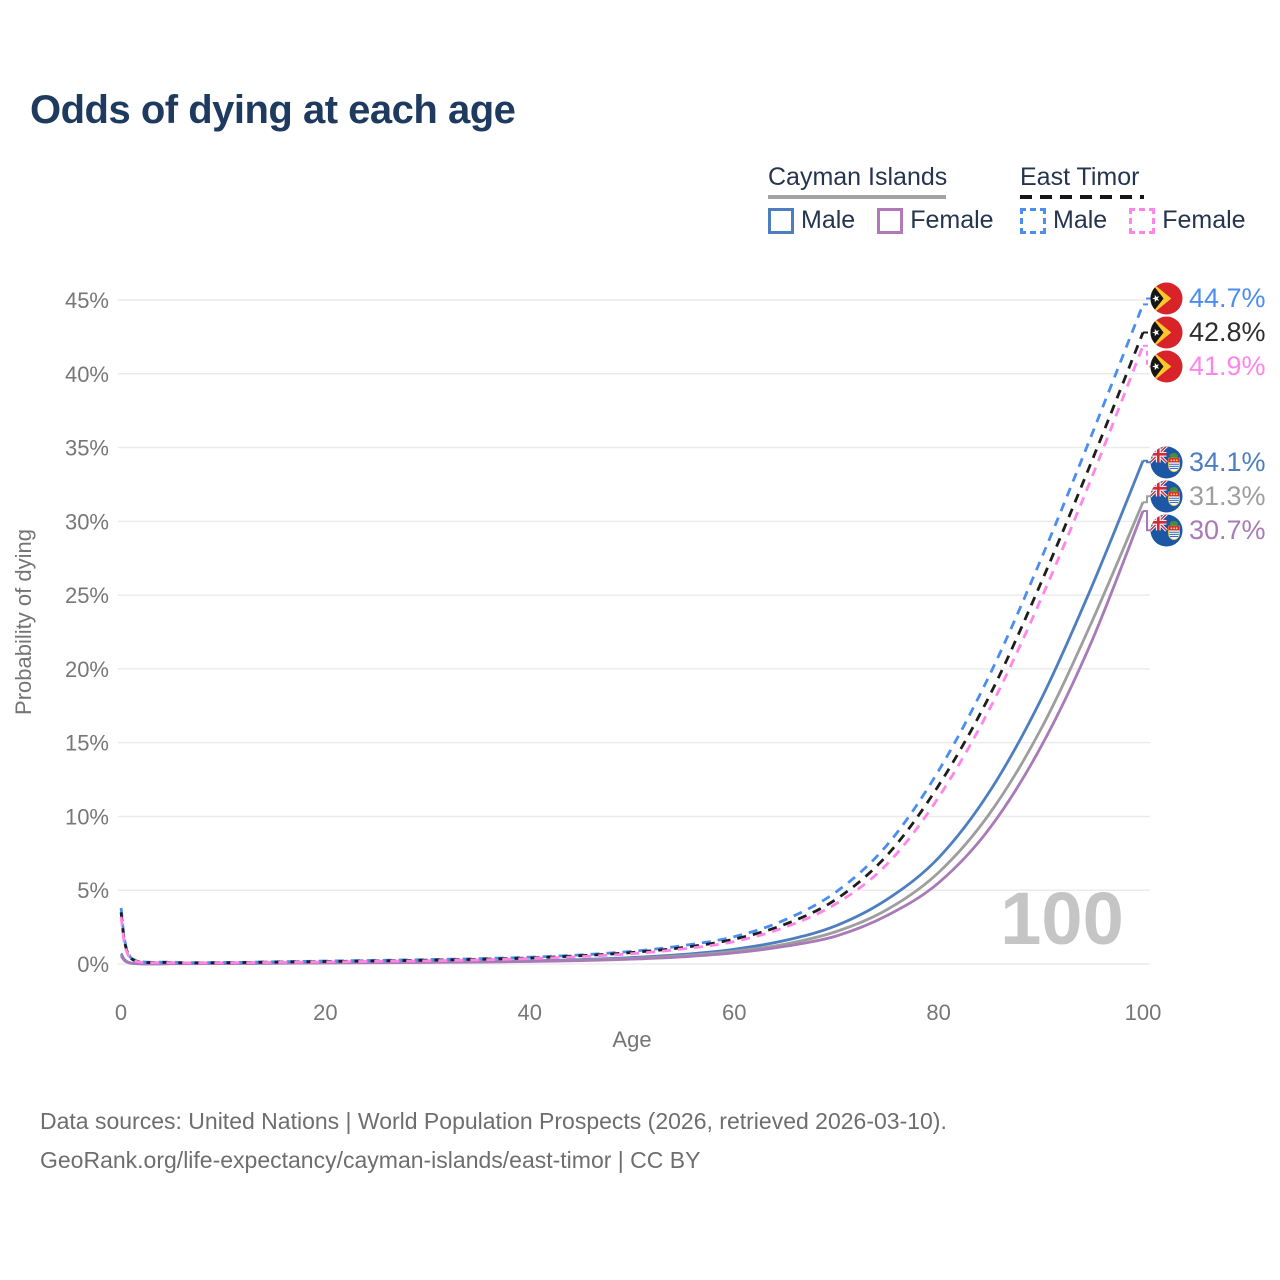  What do you see at coordinates (1082, 197) in the screenshot?
I see `east-timor-line-style-underline` at bounding box center [1082, 197].